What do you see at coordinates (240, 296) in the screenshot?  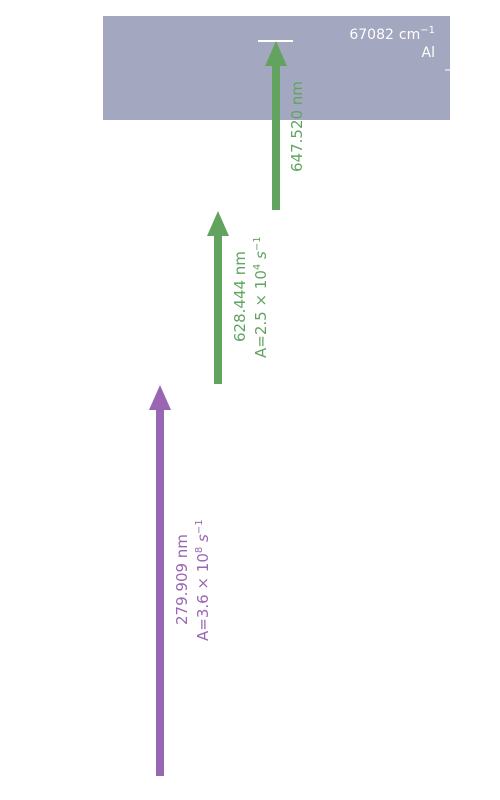 I see `wavelength-label-628nm: 628.444 nm` at bounding box center [240, 296].